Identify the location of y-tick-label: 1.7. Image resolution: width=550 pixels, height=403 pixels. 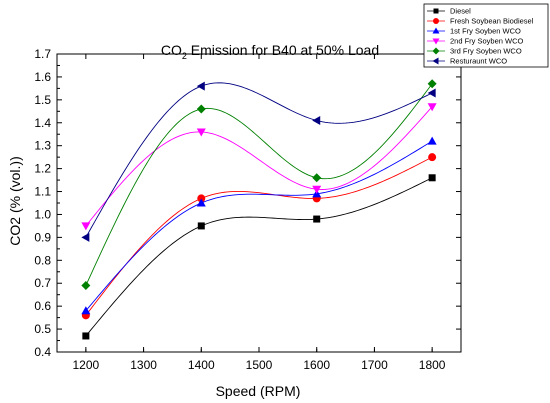
(42, 54).